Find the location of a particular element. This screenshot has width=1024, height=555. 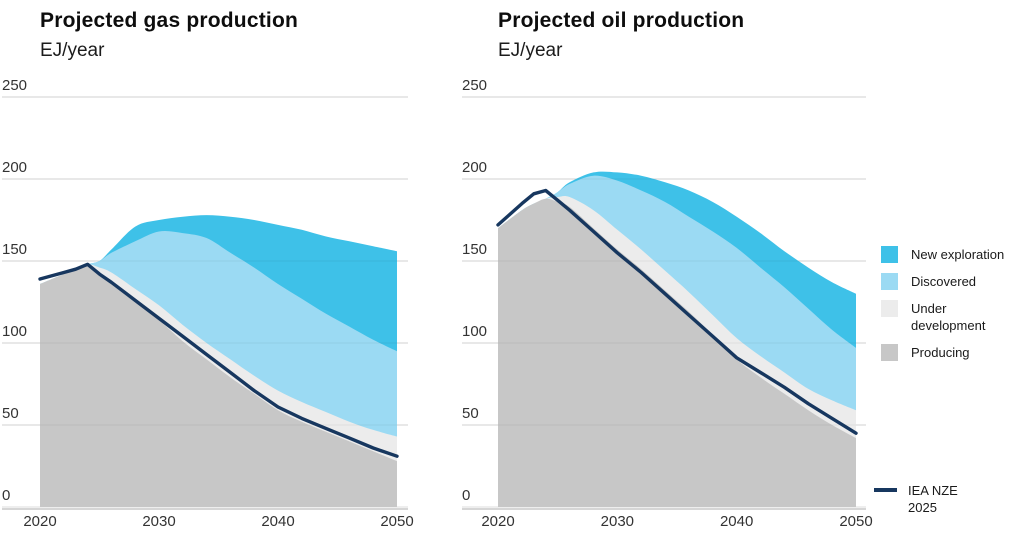

oil-chart-title: Projected oil production is located at coordinates (621, 20).